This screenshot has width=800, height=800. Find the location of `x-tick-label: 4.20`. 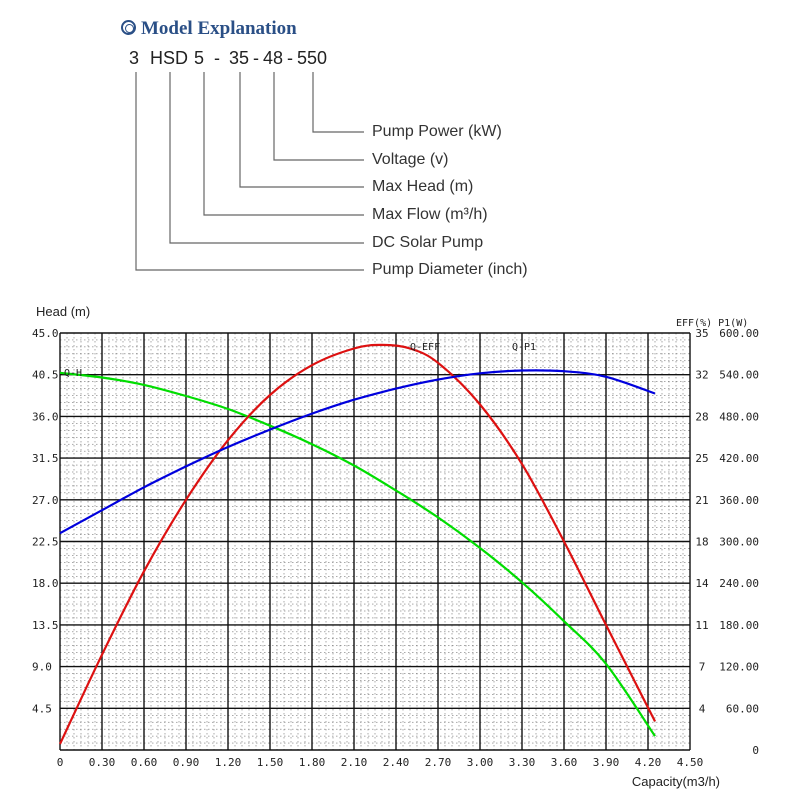

x-tick-label: 4.20 is located at coordinates (648, 762).